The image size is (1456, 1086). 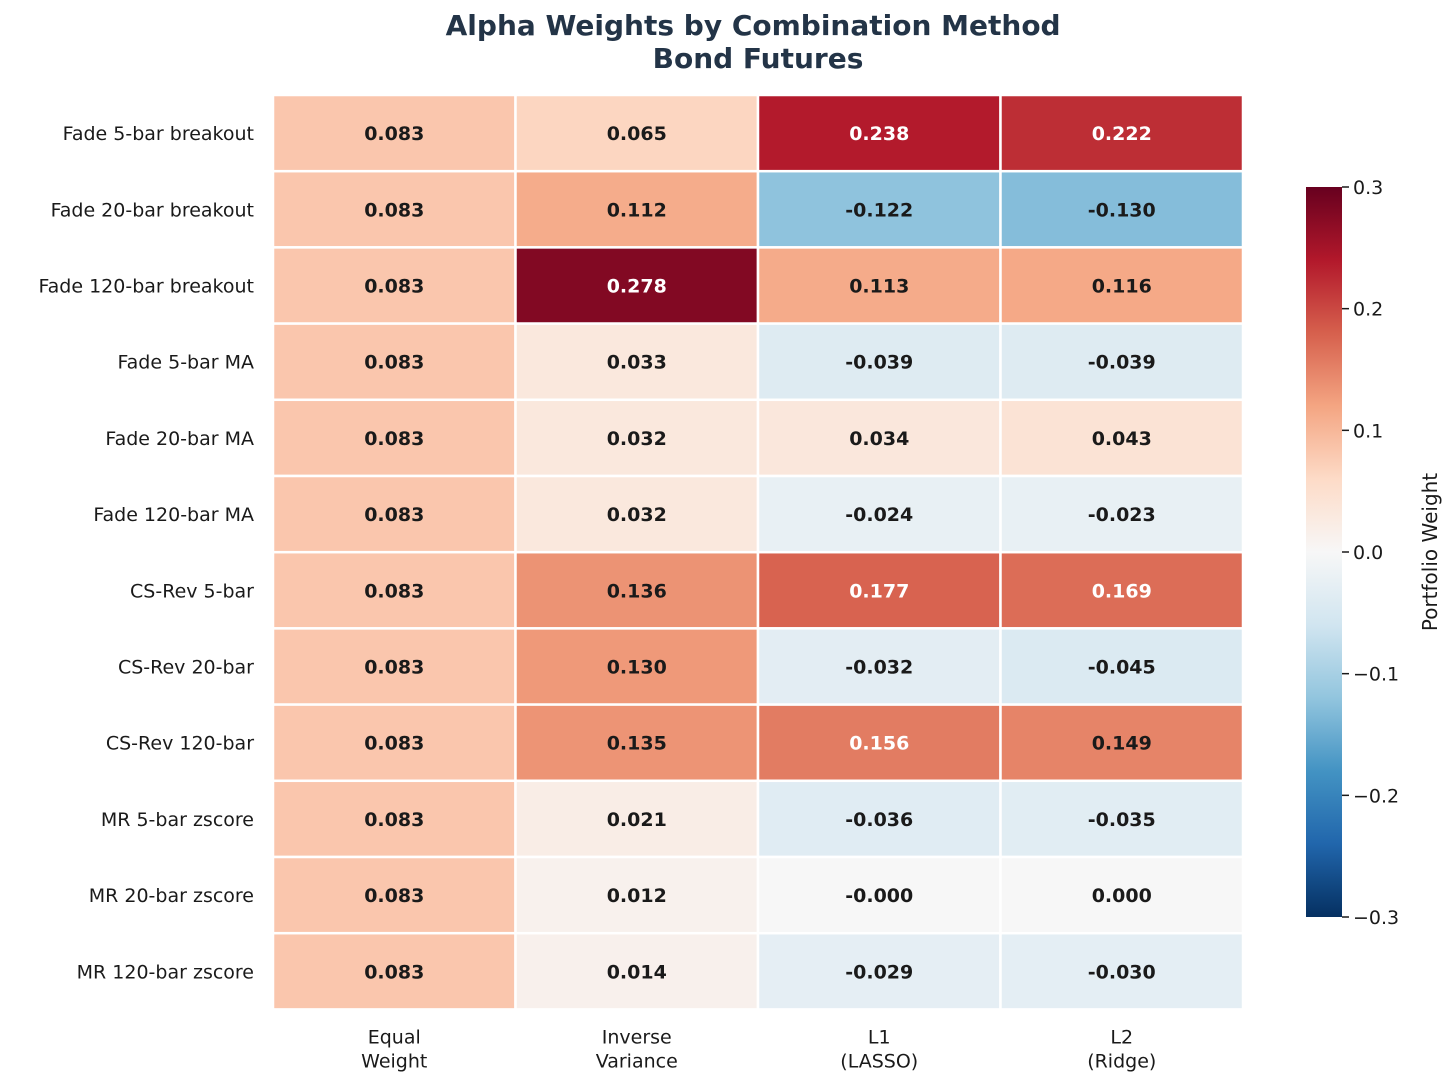 What do you see at coordinates (879, 744) in the screenshot?
I see `cell-value-label: 0.156` at bounding box center [879, 744].